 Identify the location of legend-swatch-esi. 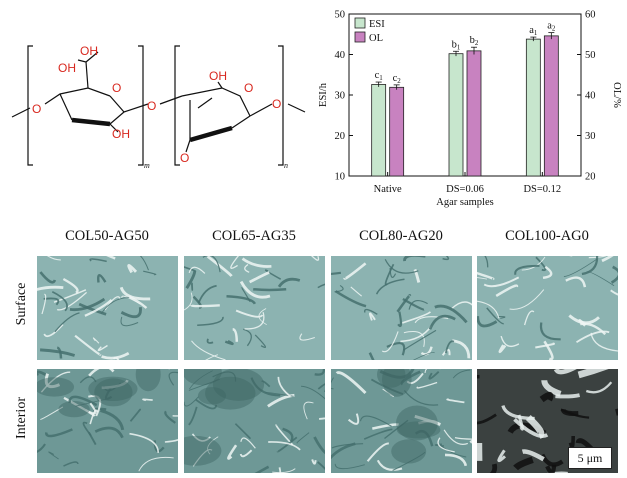
(360, 23).